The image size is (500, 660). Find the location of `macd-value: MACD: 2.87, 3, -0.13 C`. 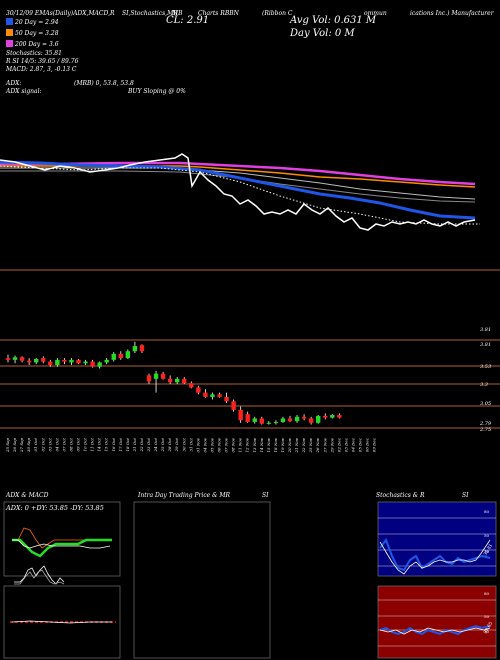

macd-value: MACD: 2.87, 3, -0.13 C is located at coordinates (41, 69).